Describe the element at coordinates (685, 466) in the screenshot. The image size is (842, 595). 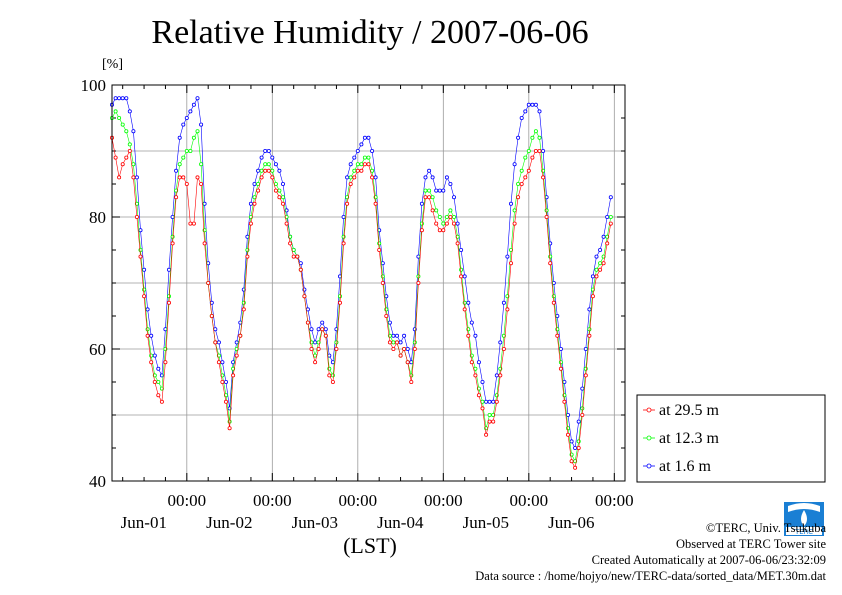
I see `legend-label: at 1.6 m` at that location.